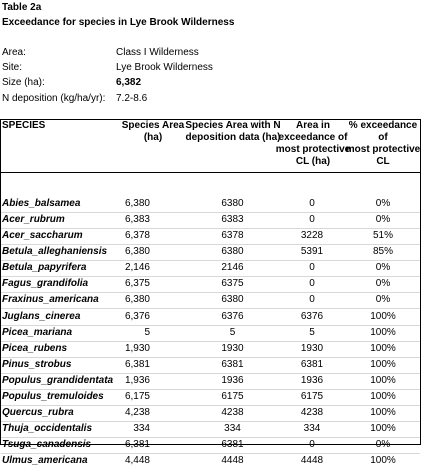  Describe the element at coordinates (14, 52) in the screenshot. I see `meta-label: Area:` at that location.